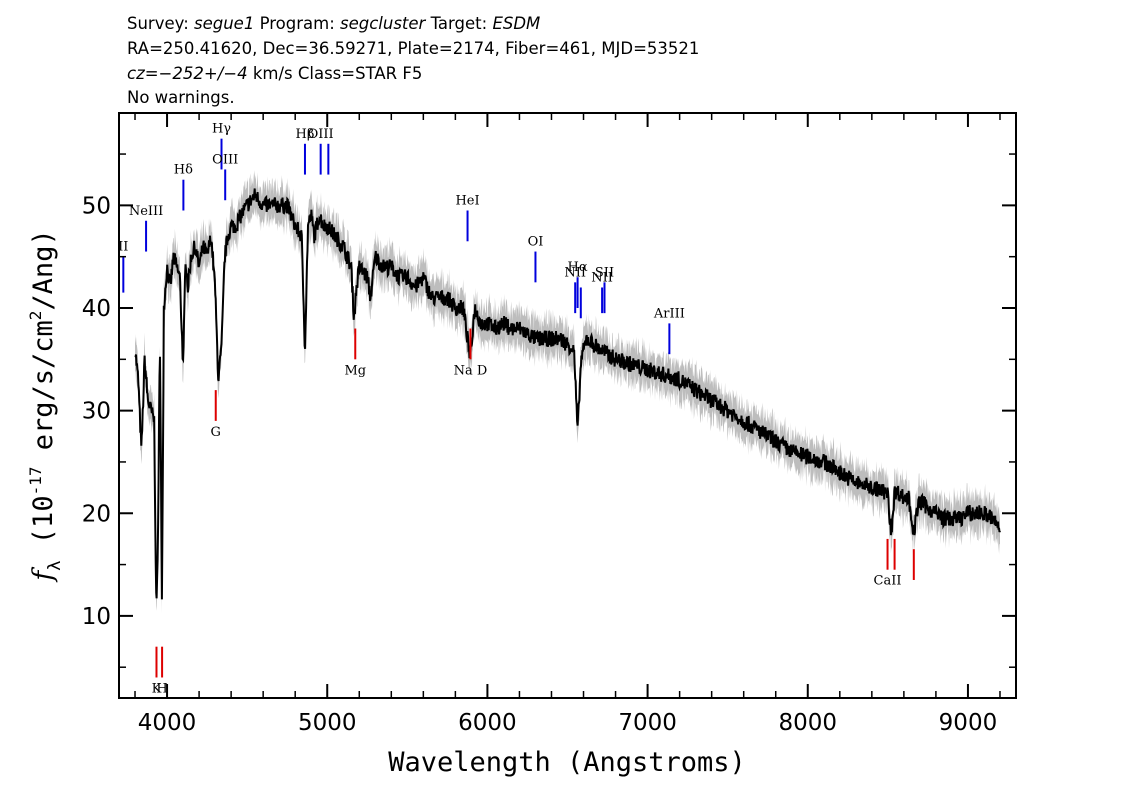 The image size is (1134, 810). What do you see at coordinates (968, 723) in the screenshot?
I see `x-tick-label: 9000` at bounding box center [968, 723].